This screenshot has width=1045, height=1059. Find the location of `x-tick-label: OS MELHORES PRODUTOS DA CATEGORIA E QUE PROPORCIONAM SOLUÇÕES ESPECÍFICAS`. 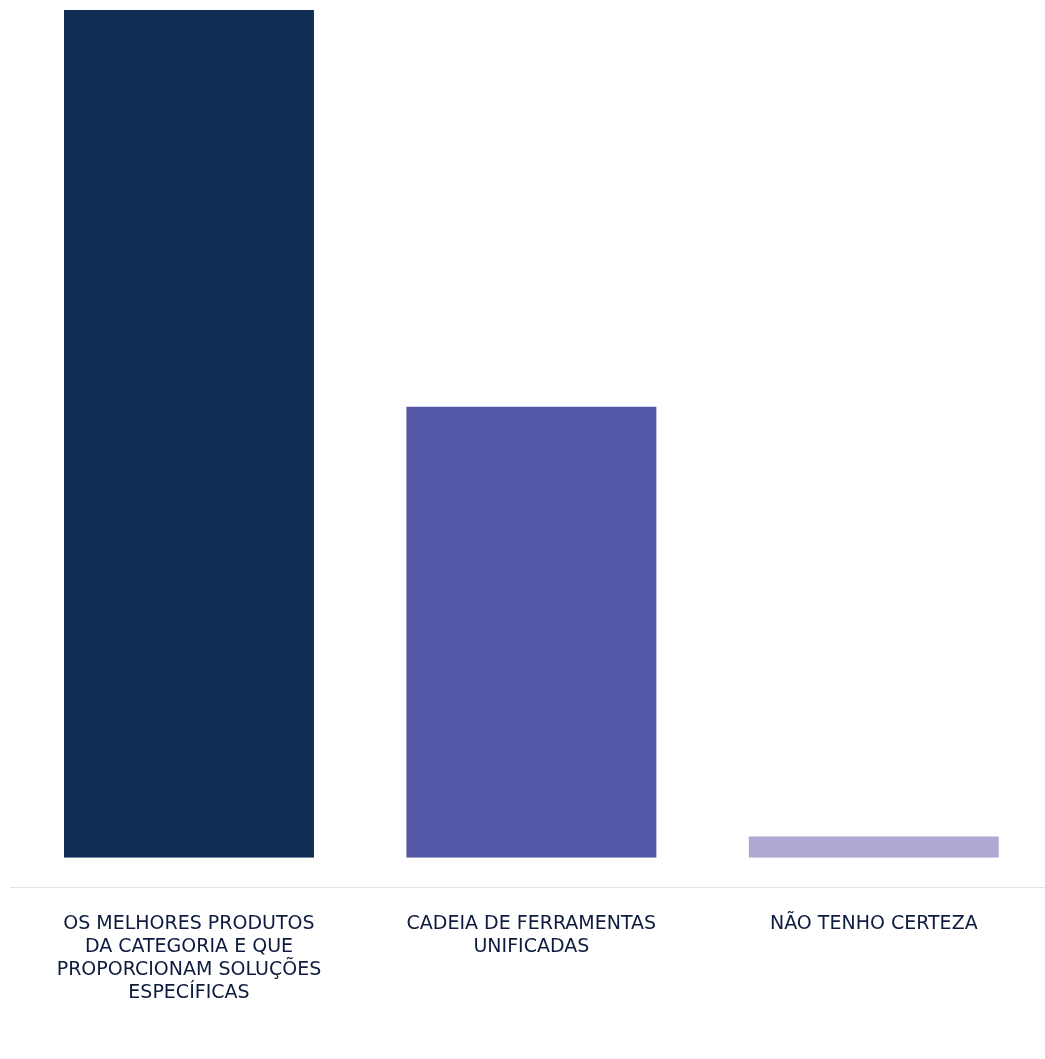

x-tick-label: OS MELHORES PRODUTOS DA CATEGORIA E QUE PROPORCIONAM SOLUÇÕES ESPECÍFICAS is located at coordinates (189, 956).